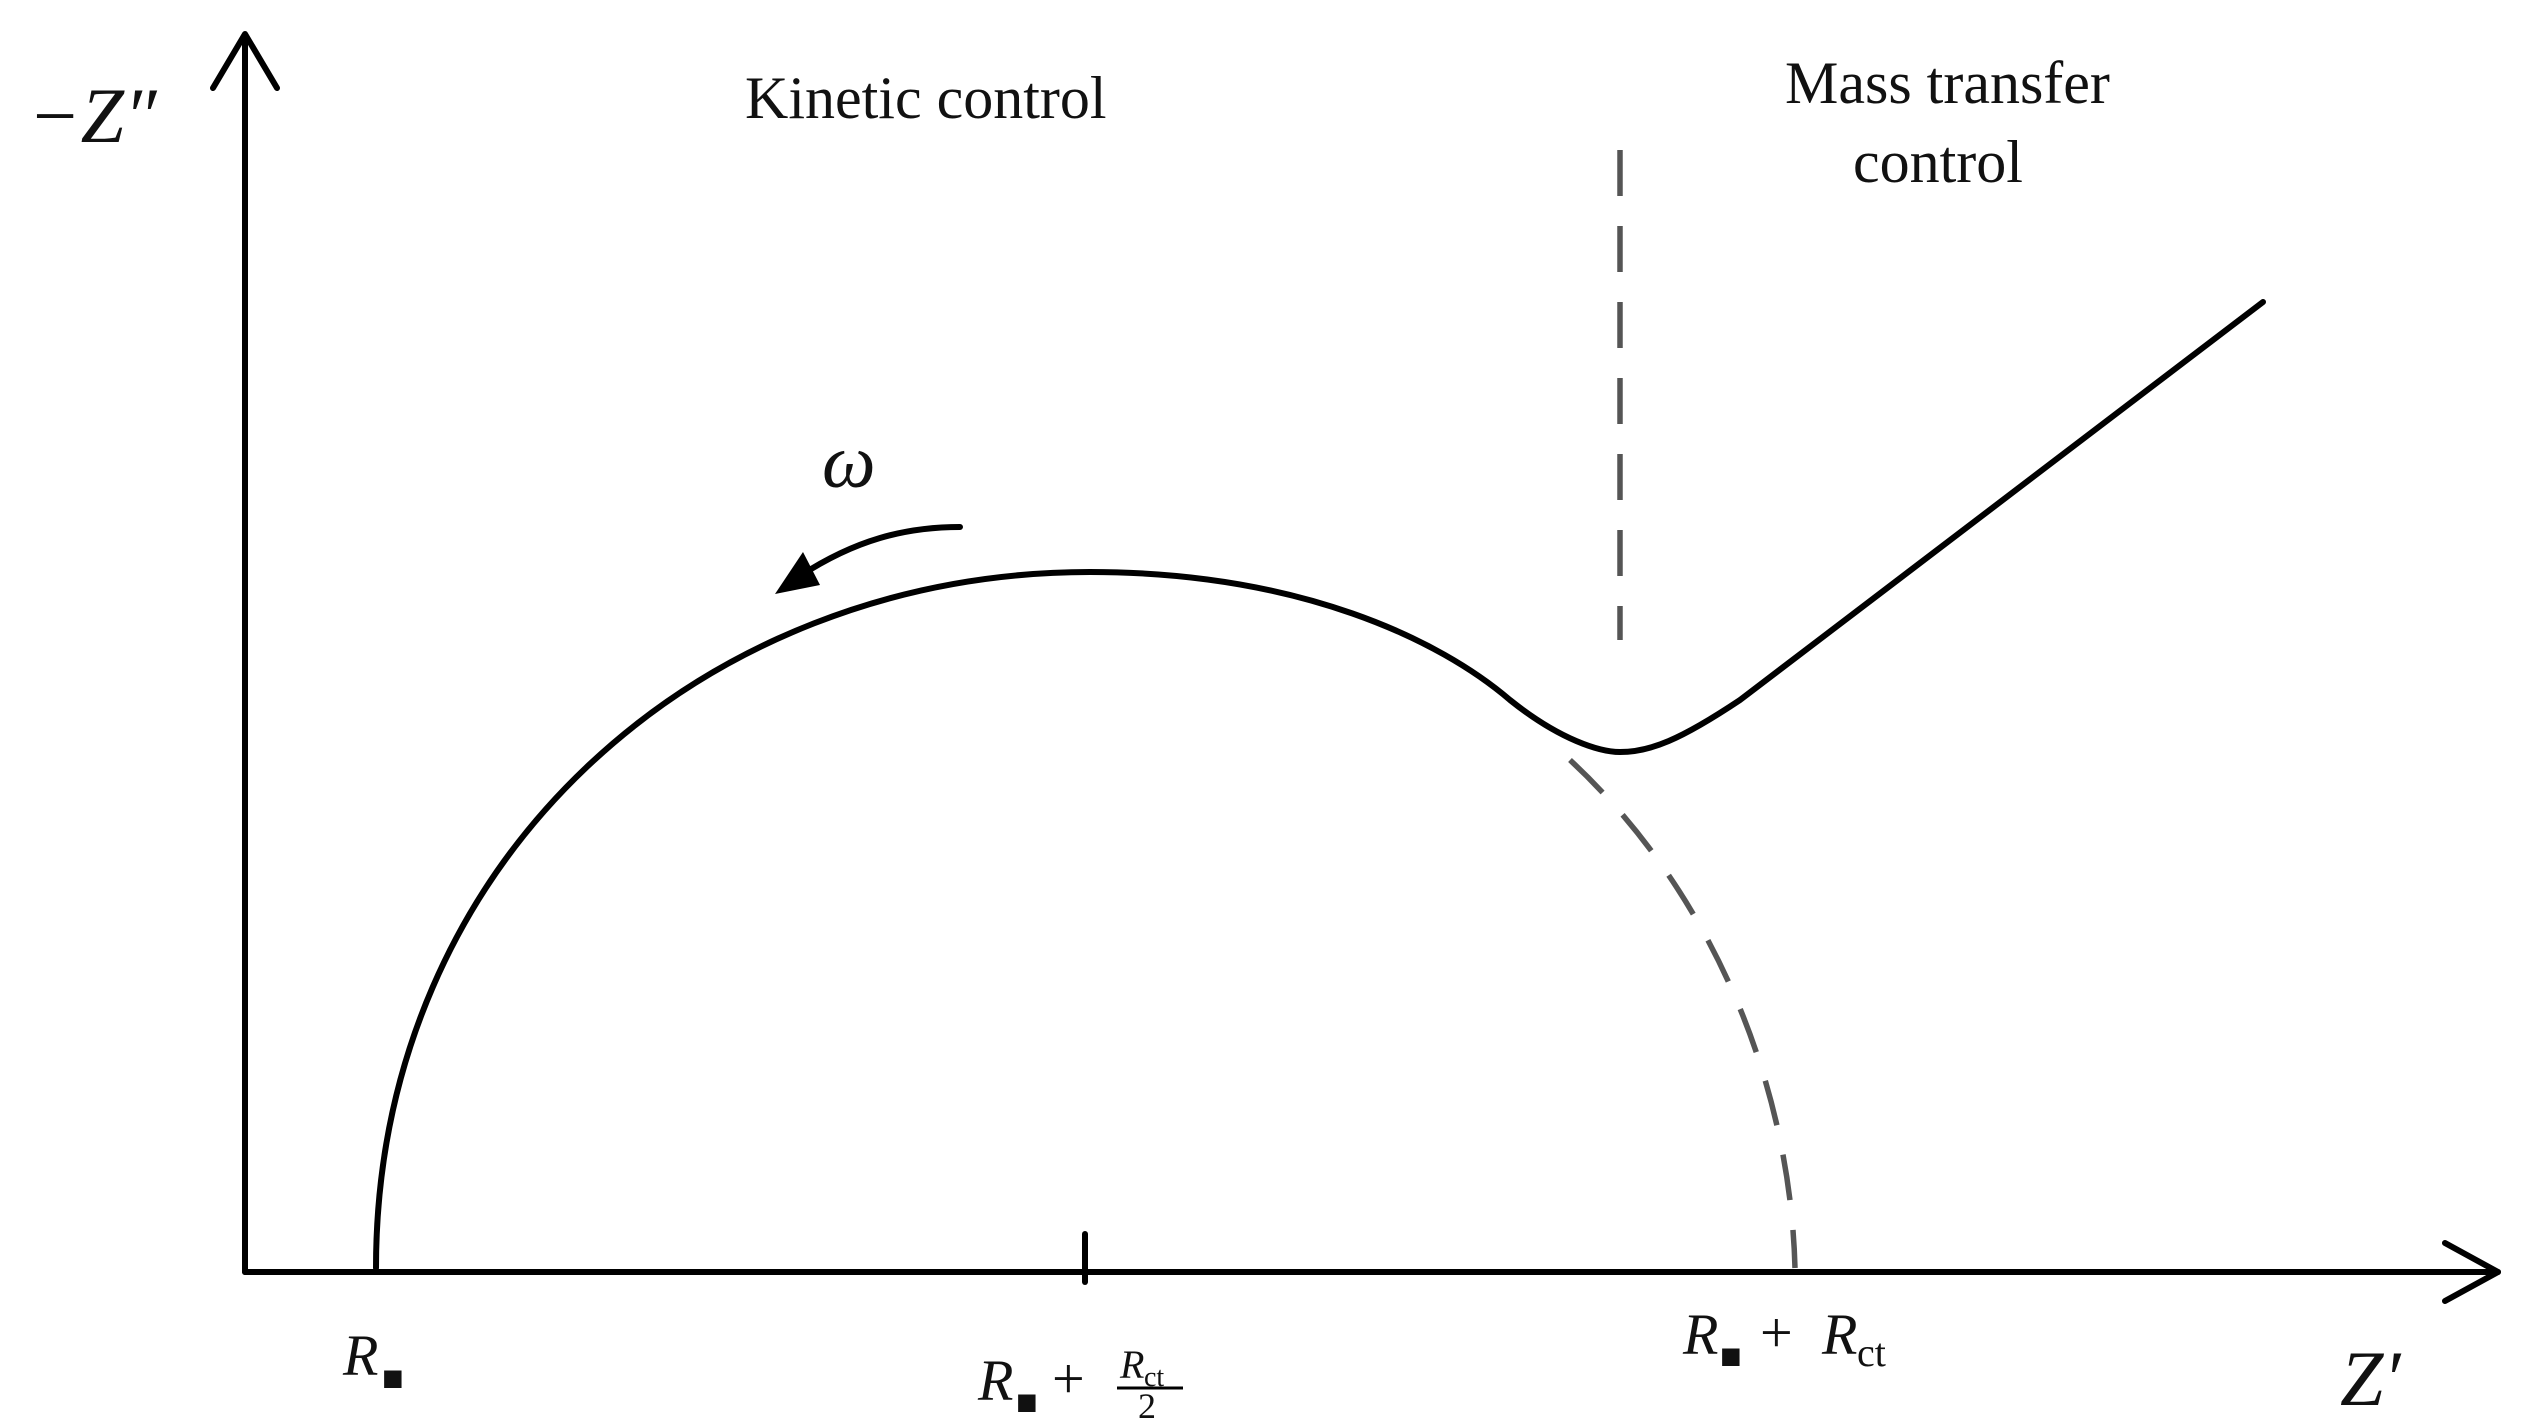  I want to click on frequency-arrowhead, so click(797, 573).